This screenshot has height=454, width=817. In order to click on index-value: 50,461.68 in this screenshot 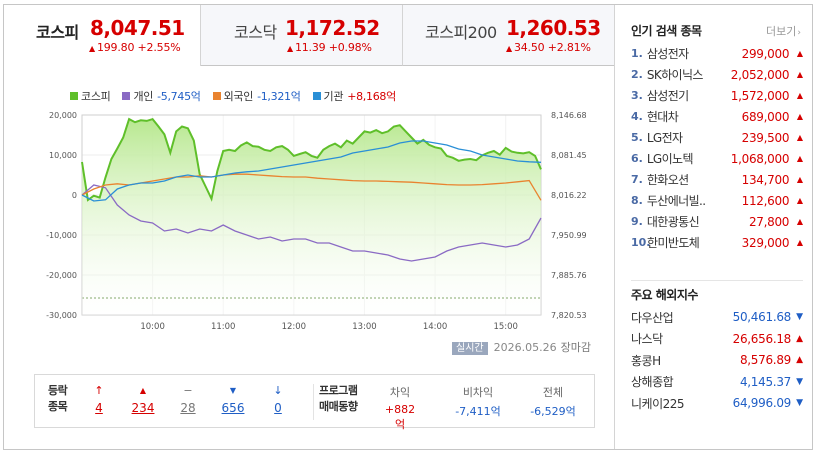, I will do `click(751, 317)`.